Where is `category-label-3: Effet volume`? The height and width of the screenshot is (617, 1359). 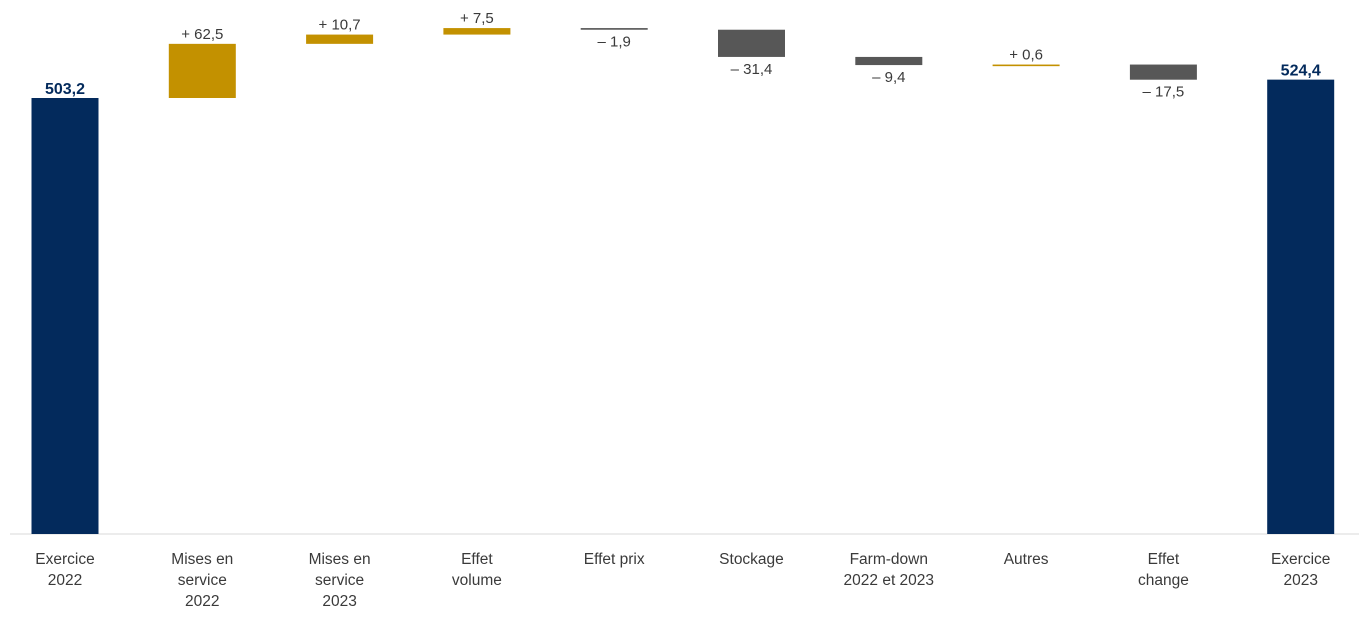
category-label-3: Effet volume is located at coordinates (477, 570).